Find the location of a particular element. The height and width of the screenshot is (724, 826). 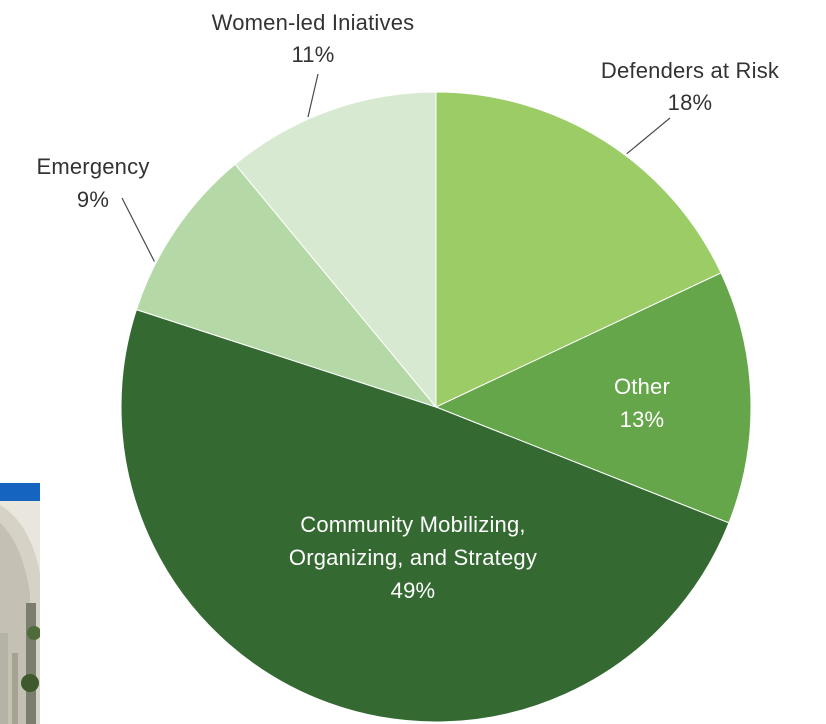

label-other: Other is located at coordinates (642, 386).